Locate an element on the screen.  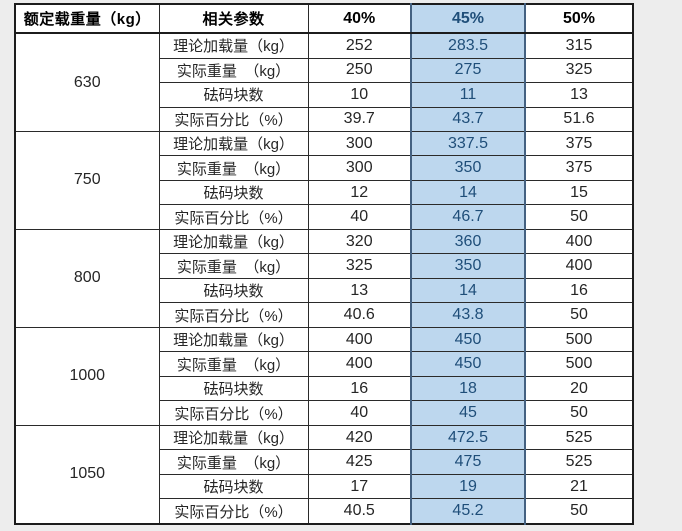
value-cell-45: 283.5 is located at coordinates (468, 45).